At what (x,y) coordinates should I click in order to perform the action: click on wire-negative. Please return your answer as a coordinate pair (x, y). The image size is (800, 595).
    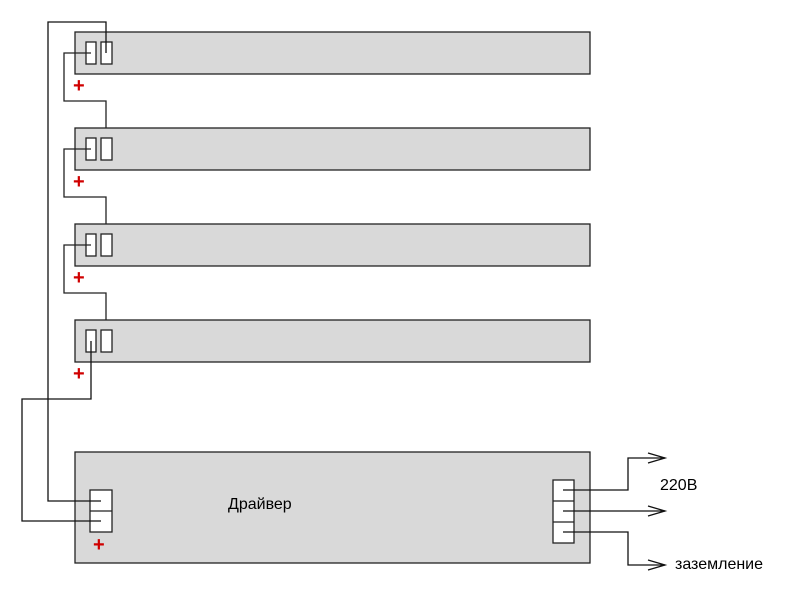
    Looking at the image, I should click on (77, 261).